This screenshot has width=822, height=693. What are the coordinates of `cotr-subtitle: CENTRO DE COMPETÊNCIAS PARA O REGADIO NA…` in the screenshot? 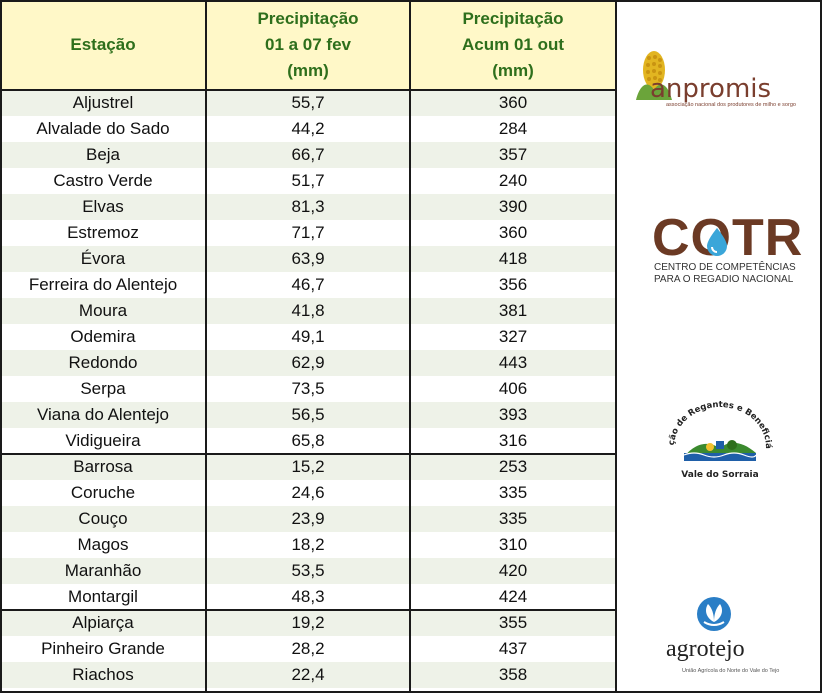 It's located at (725, 274).